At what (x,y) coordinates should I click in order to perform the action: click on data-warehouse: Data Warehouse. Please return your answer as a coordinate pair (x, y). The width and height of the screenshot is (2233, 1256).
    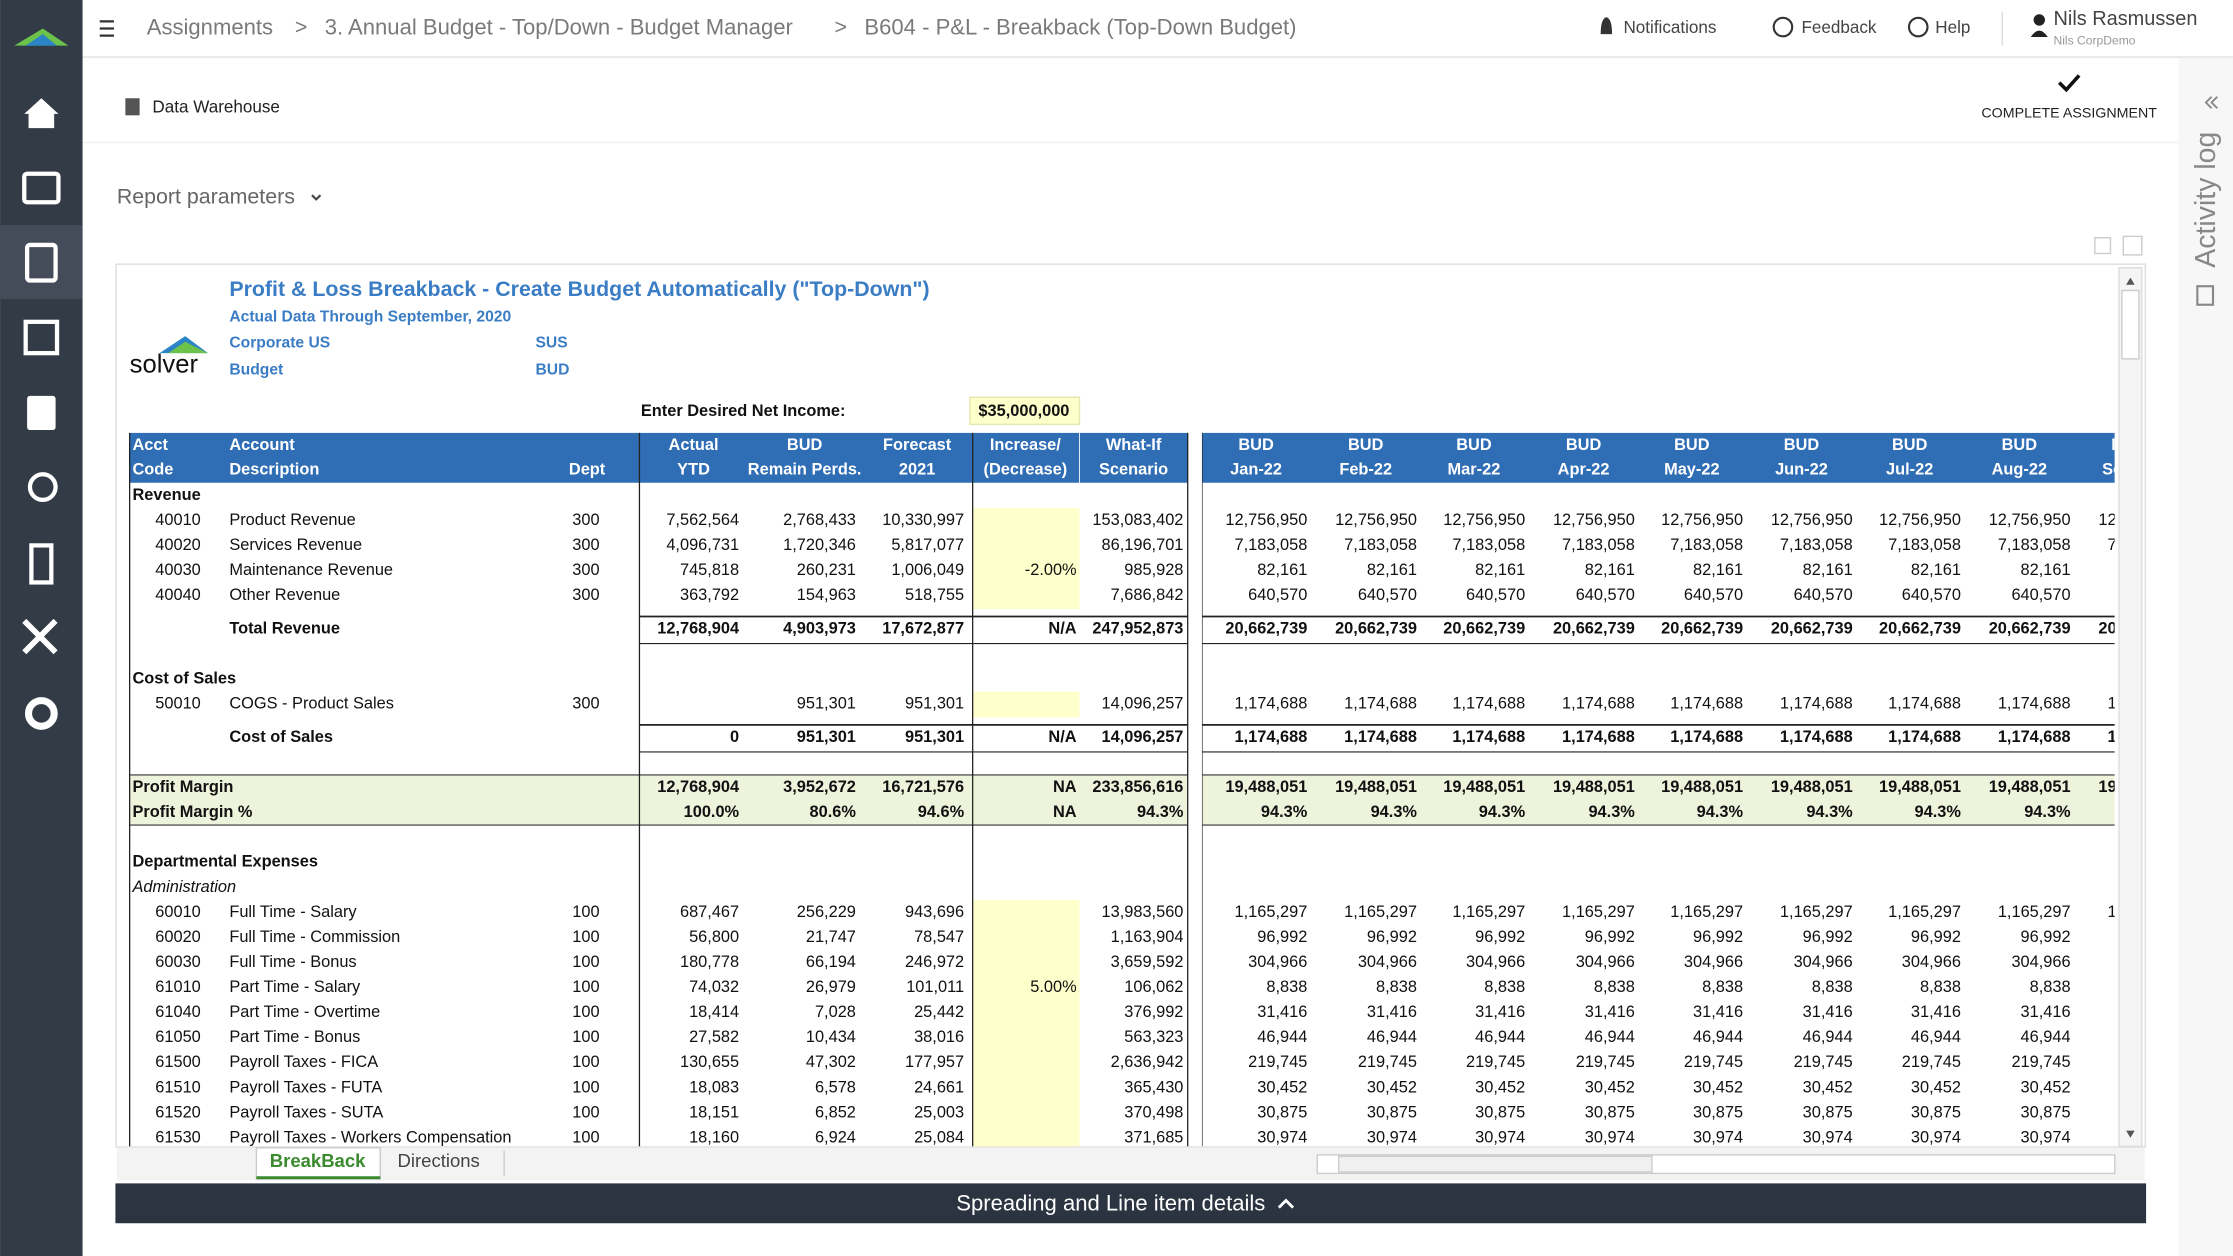
    Looking at the image, I should click on (216, 107).